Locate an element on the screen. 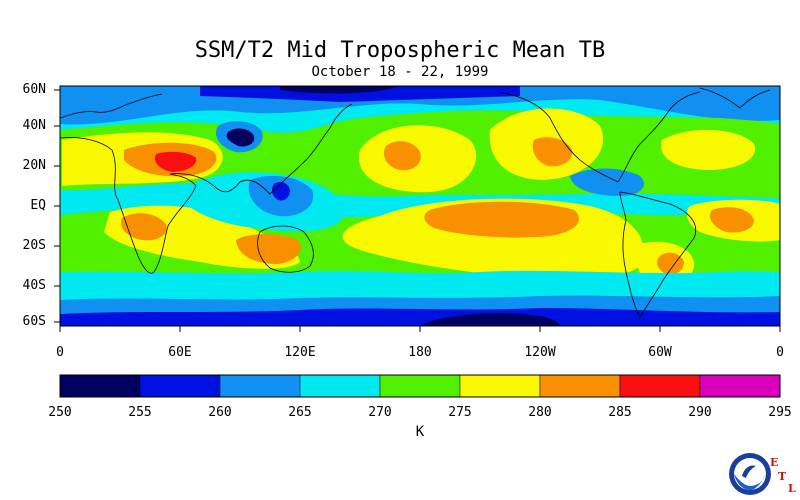 The image size is (800, 500). colorbar-frame is located at coordinates (420, 386).